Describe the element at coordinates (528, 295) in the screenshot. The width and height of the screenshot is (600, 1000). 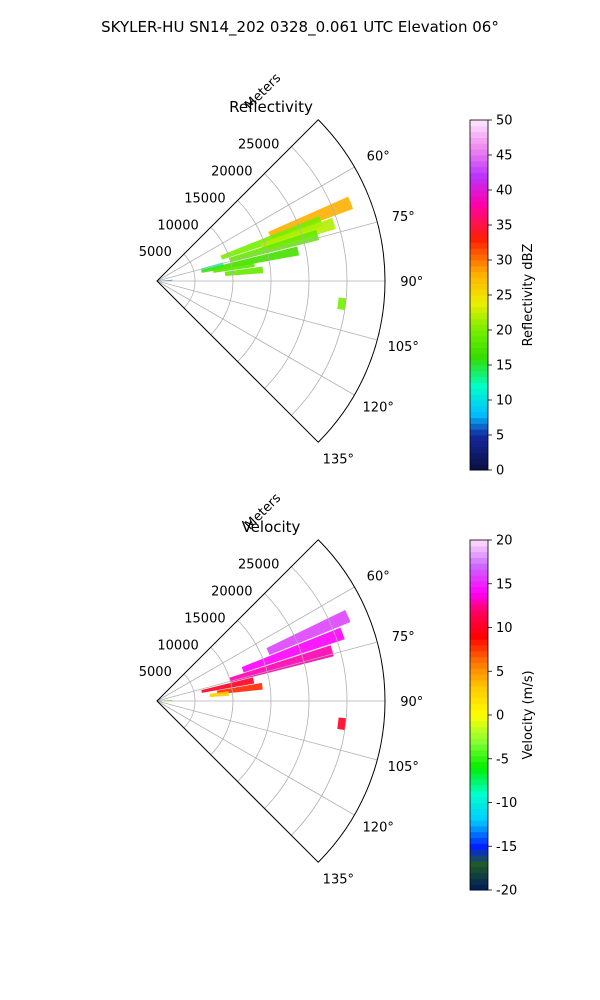
I see `colorbar-label: Reflectivity dBZ` at that location.